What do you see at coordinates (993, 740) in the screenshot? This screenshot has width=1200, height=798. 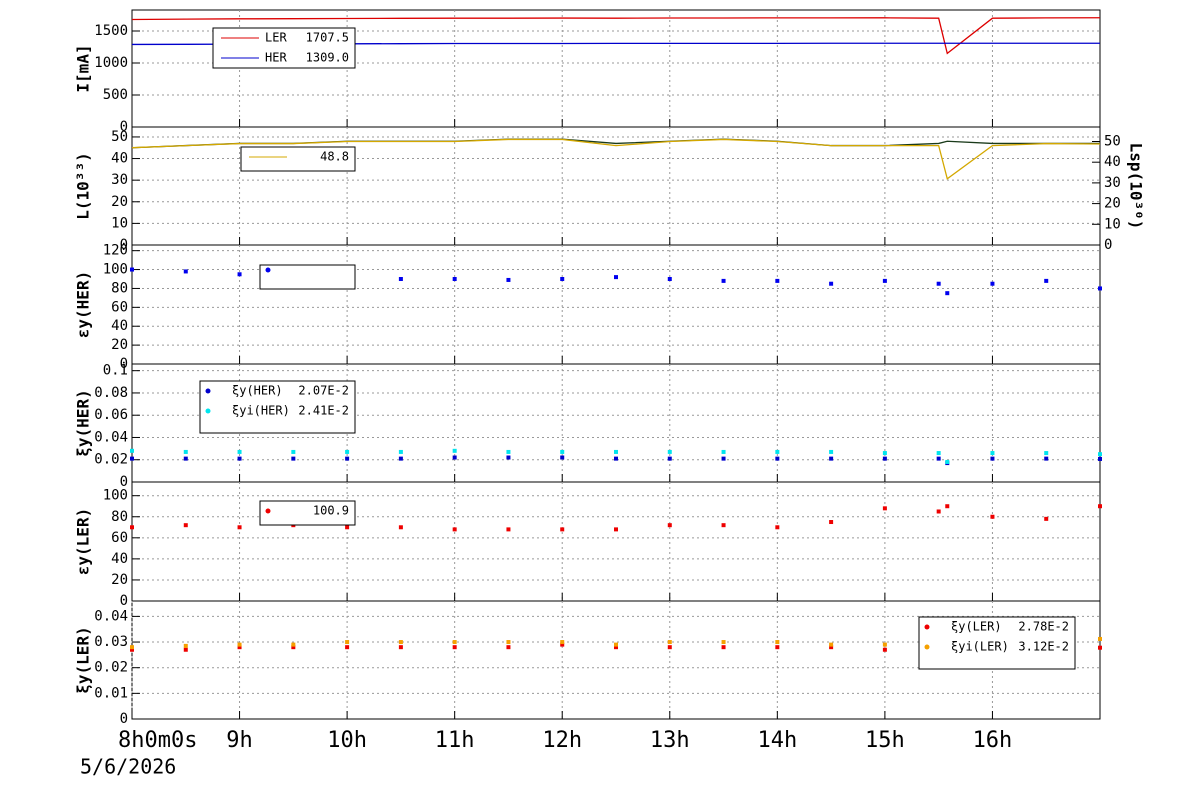 I see `x-tick-label: 16h` at bounding box center [993, 740].